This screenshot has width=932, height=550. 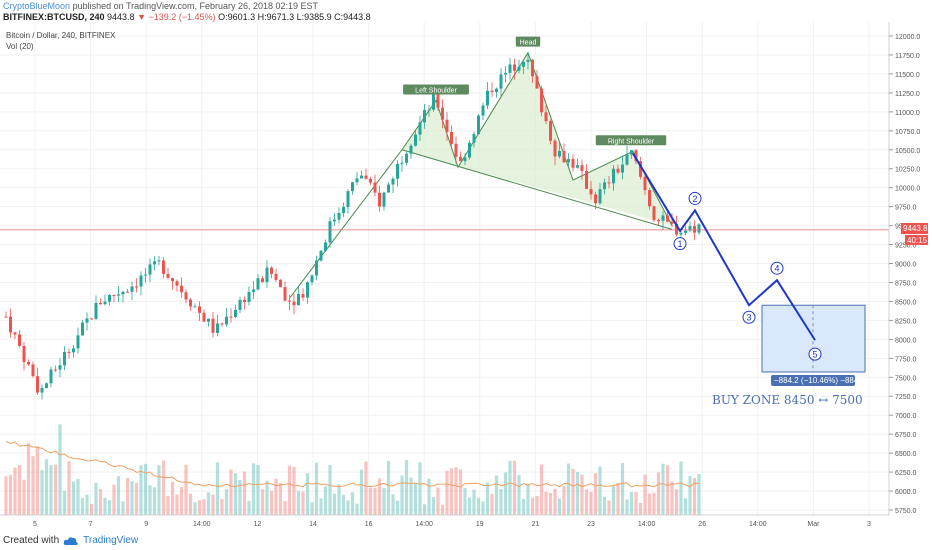 What do you see at coordinates (369, 524) in the screenshot?
I see `x-tick-label: 16` at bounding box center [369, 524].